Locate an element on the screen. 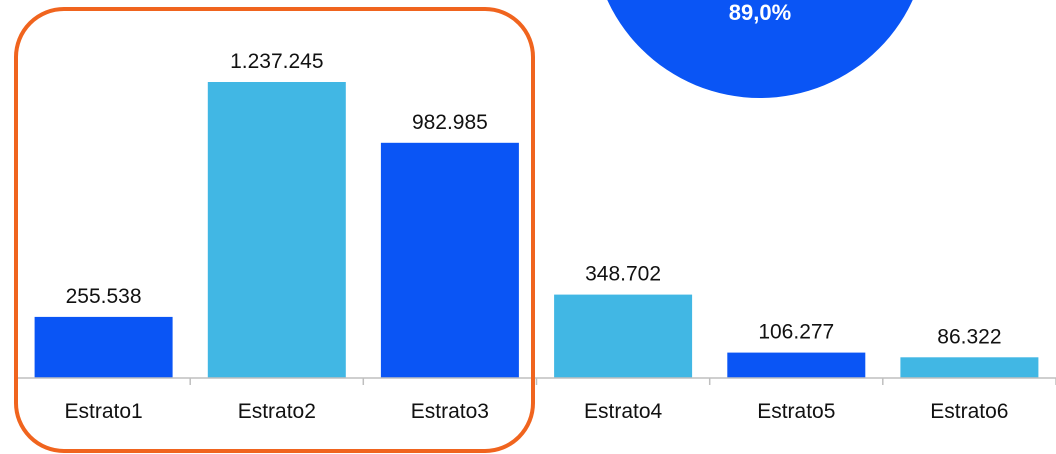  bar-estrato3 is located at coordinates (449, 260).